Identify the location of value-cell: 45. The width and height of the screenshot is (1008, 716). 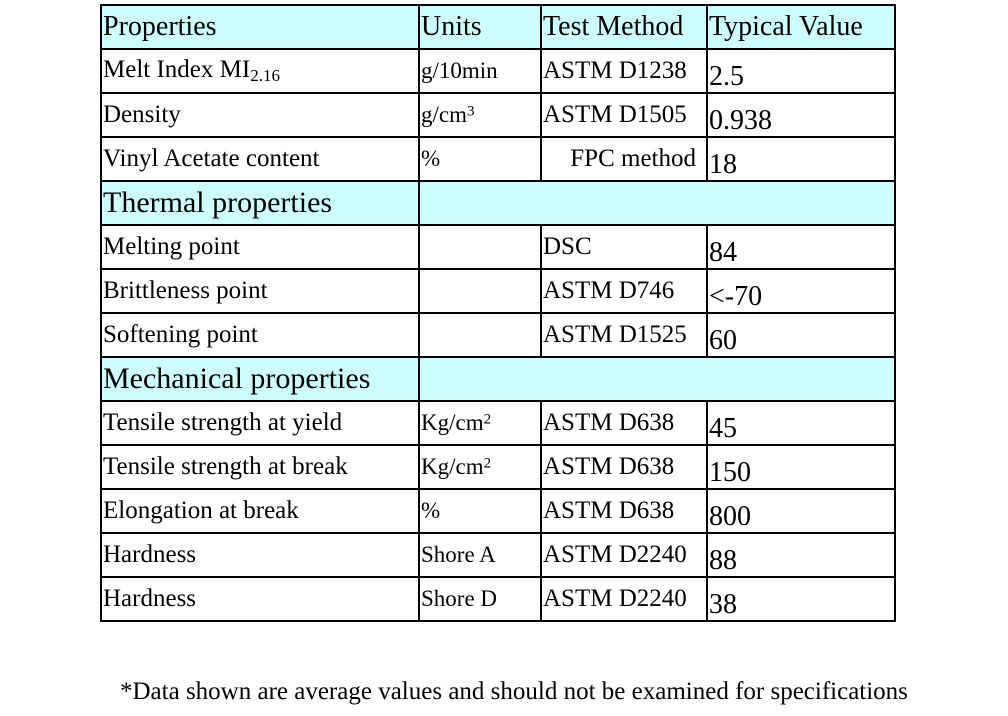
(801, 423).